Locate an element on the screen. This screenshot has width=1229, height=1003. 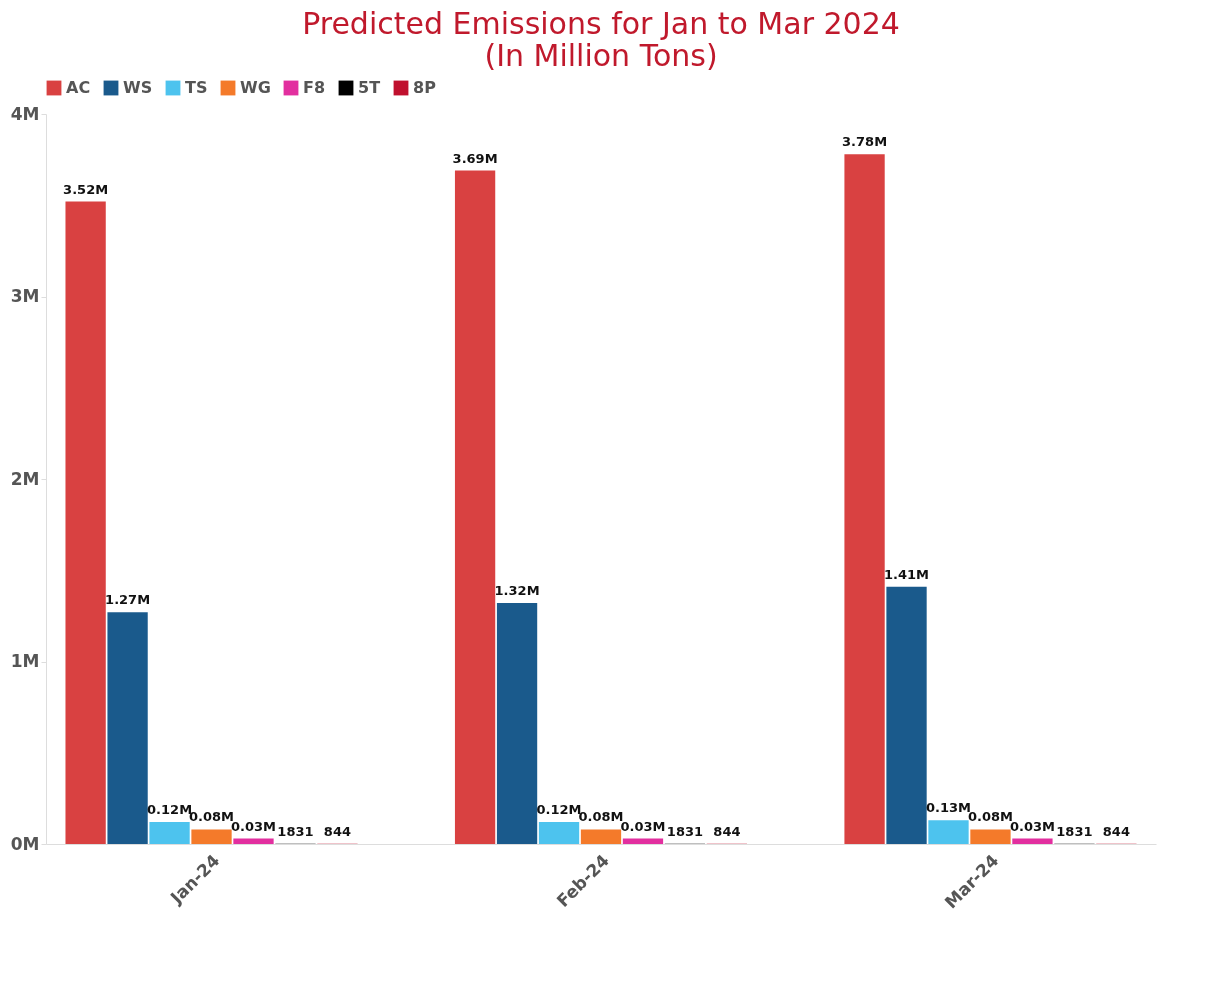
data-label: 3.69M is located at coordinates (475, 158).